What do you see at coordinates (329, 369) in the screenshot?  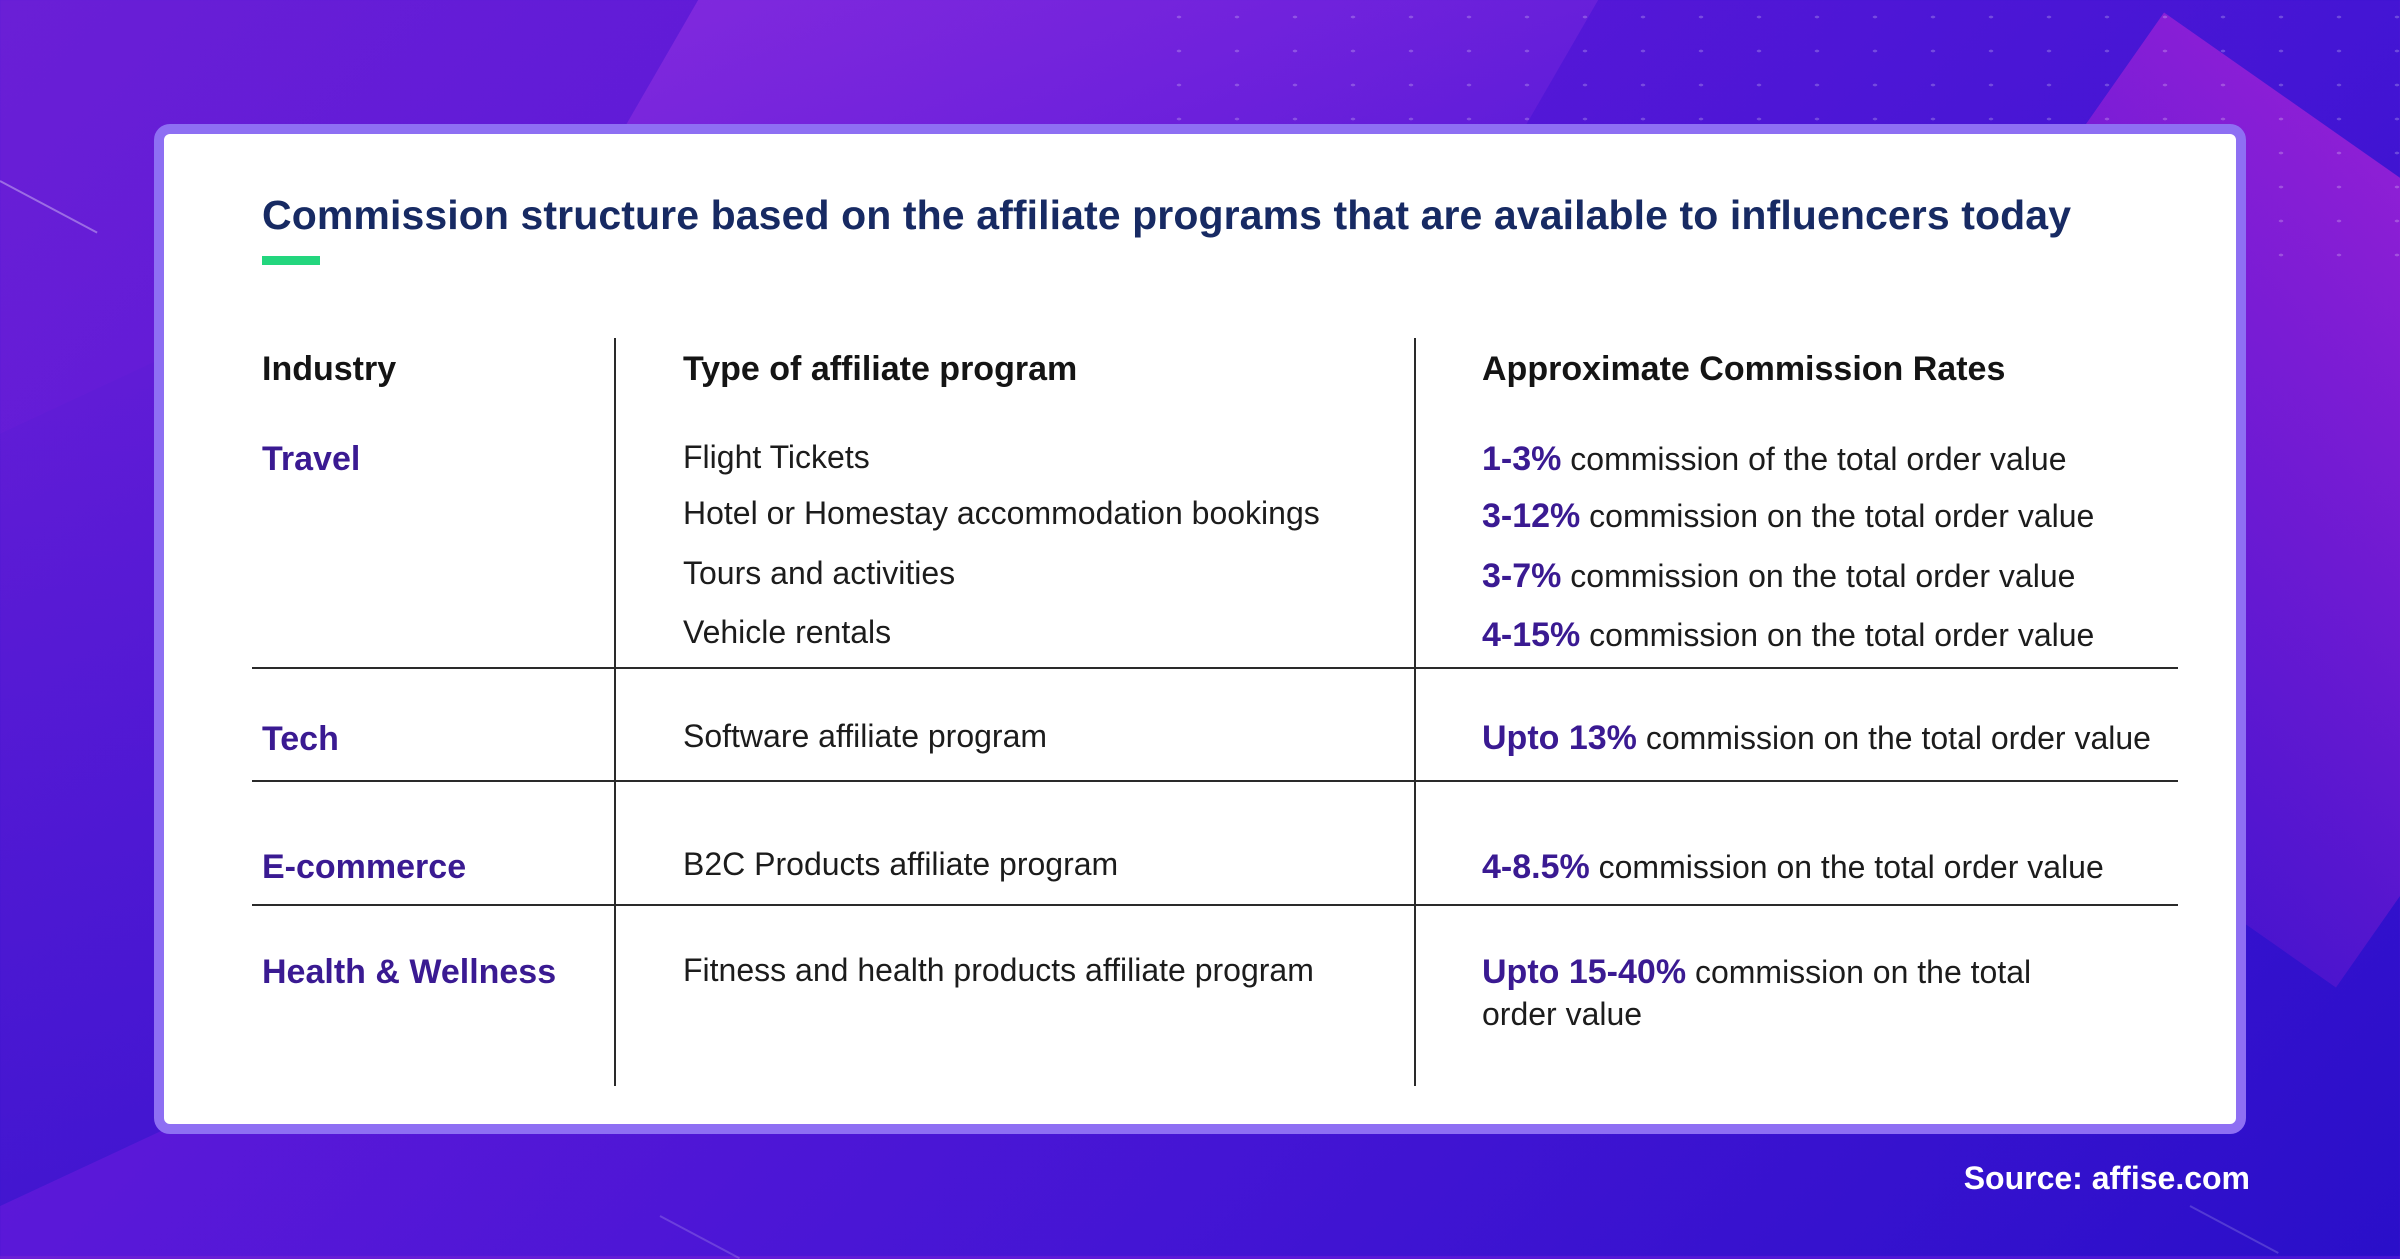 I see `header-industry: Industry` at bounding box center [329, 369].